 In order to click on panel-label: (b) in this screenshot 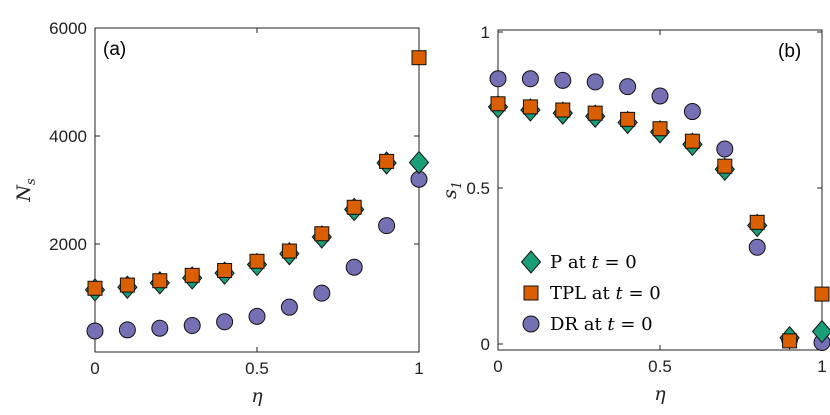, I will do `click(789, 51)`.